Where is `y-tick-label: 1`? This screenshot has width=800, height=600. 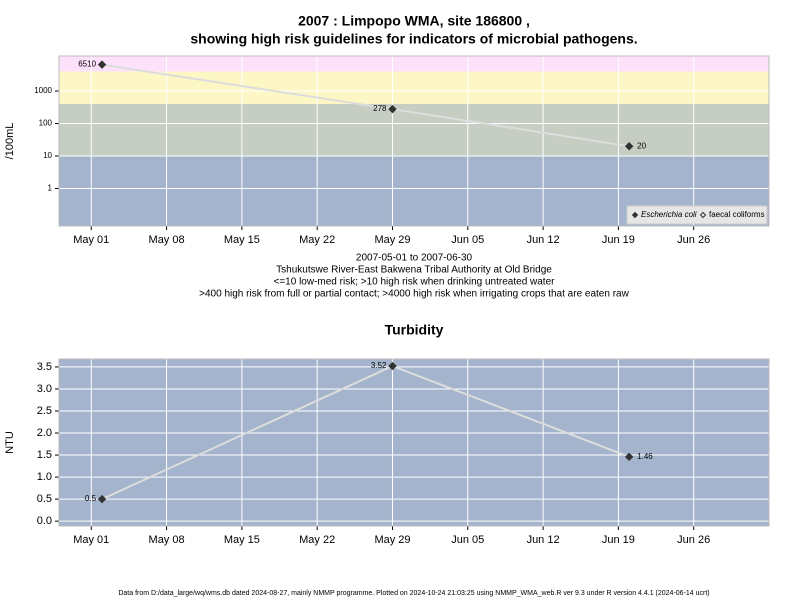
y-tick-label: 1 is located at coordinates (50, 188).